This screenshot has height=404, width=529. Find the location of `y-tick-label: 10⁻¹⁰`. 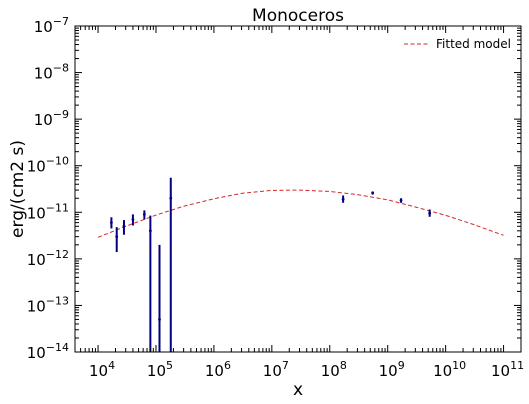

y-tick-label: 10⁻¹⁰ is located at coordinates (48, 165).